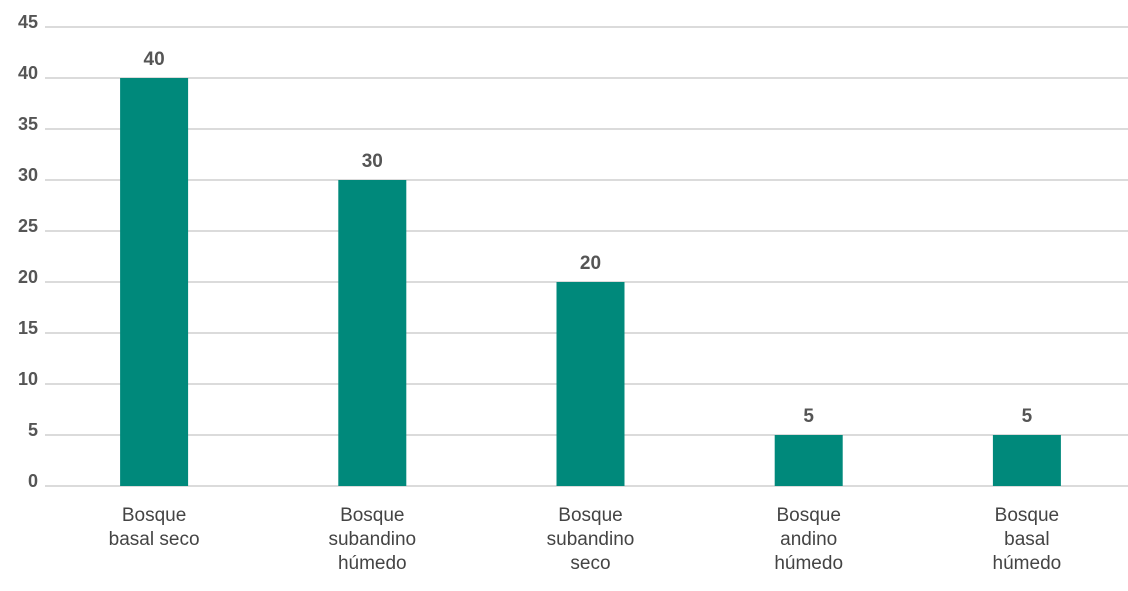 The image size is (1128, 591). What do you see at coordinates (33, 430) in the screenshot?
I see `y-tick-label: 5` at bounding box center [33, 430].